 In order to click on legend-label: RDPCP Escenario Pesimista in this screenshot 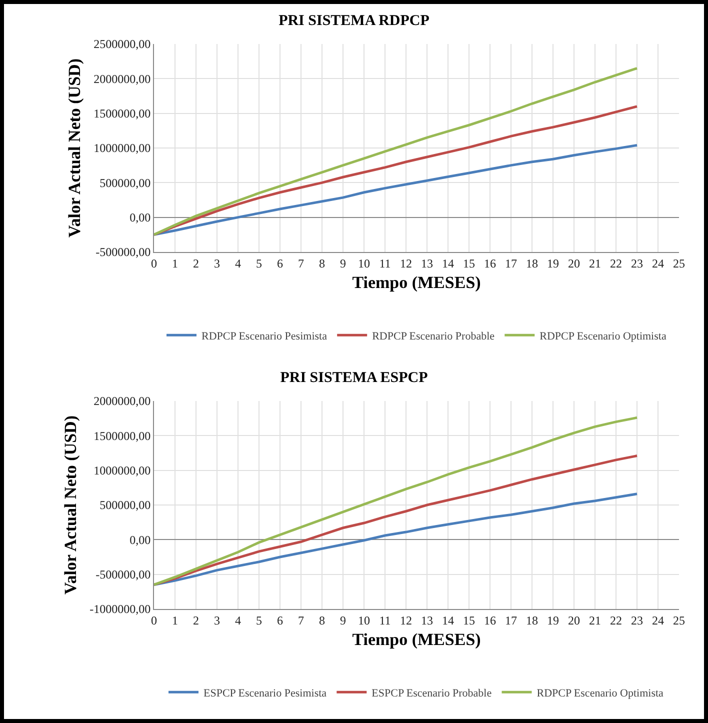, I will do `click(265, 336)`.